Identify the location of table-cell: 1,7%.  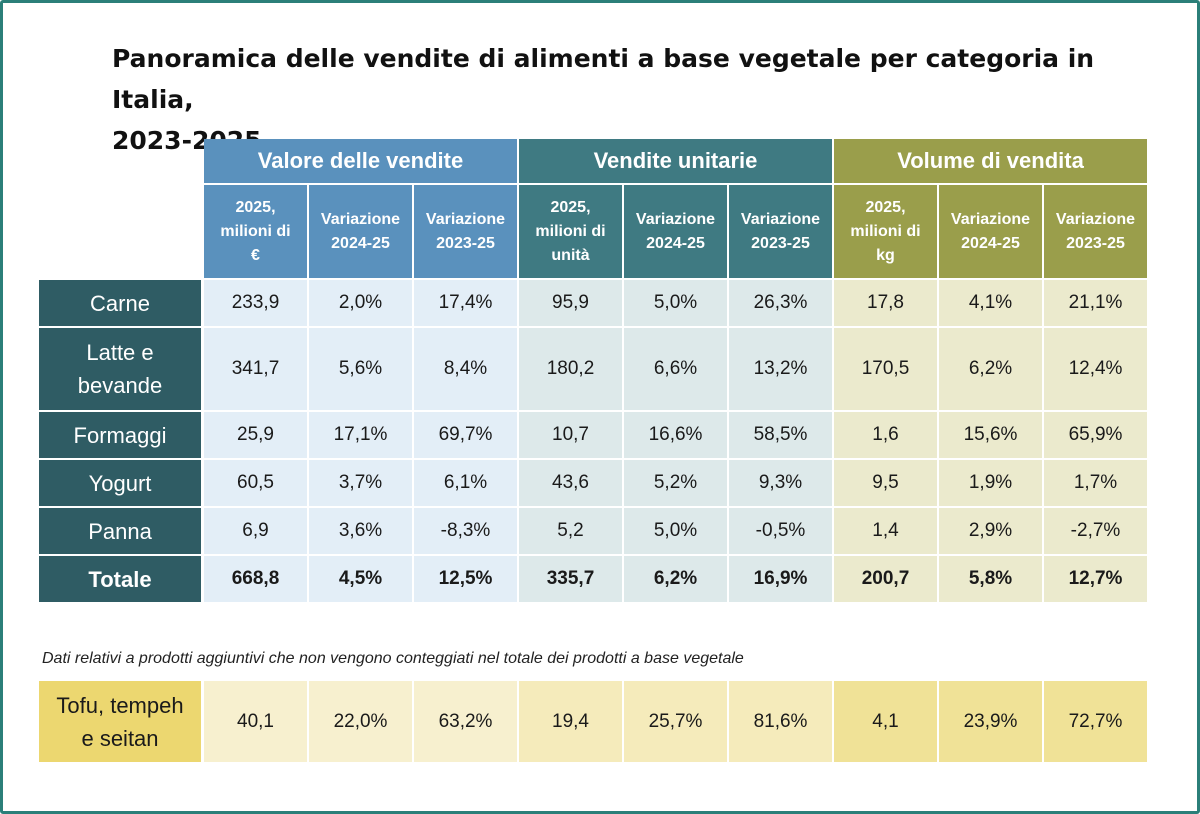
(1095, 483).